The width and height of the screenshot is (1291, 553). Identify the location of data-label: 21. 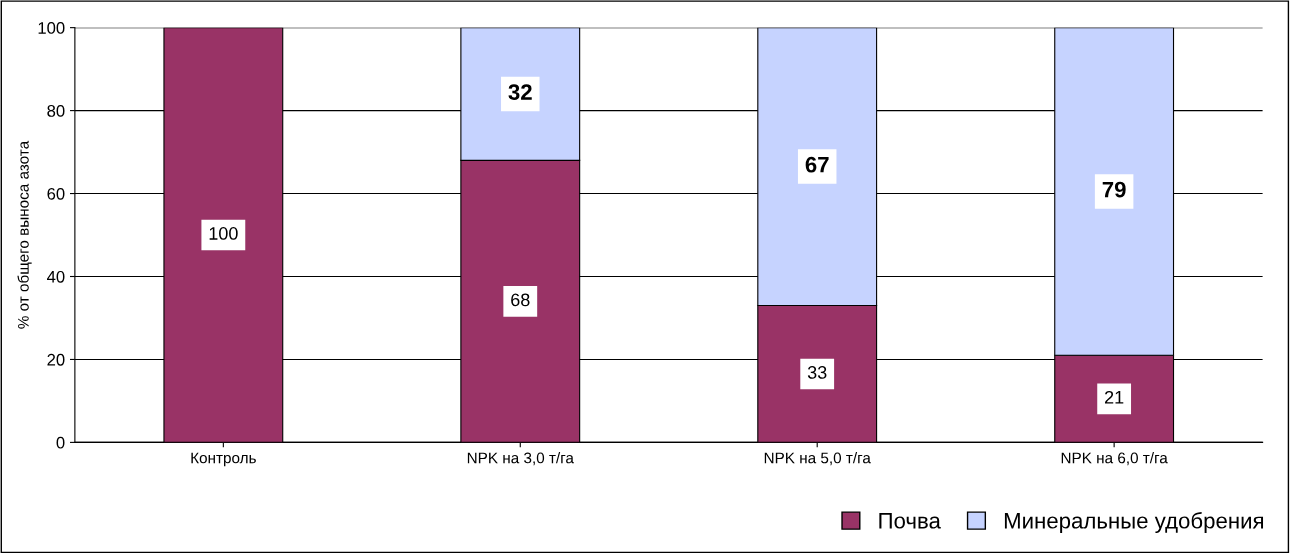
(1114, 397).